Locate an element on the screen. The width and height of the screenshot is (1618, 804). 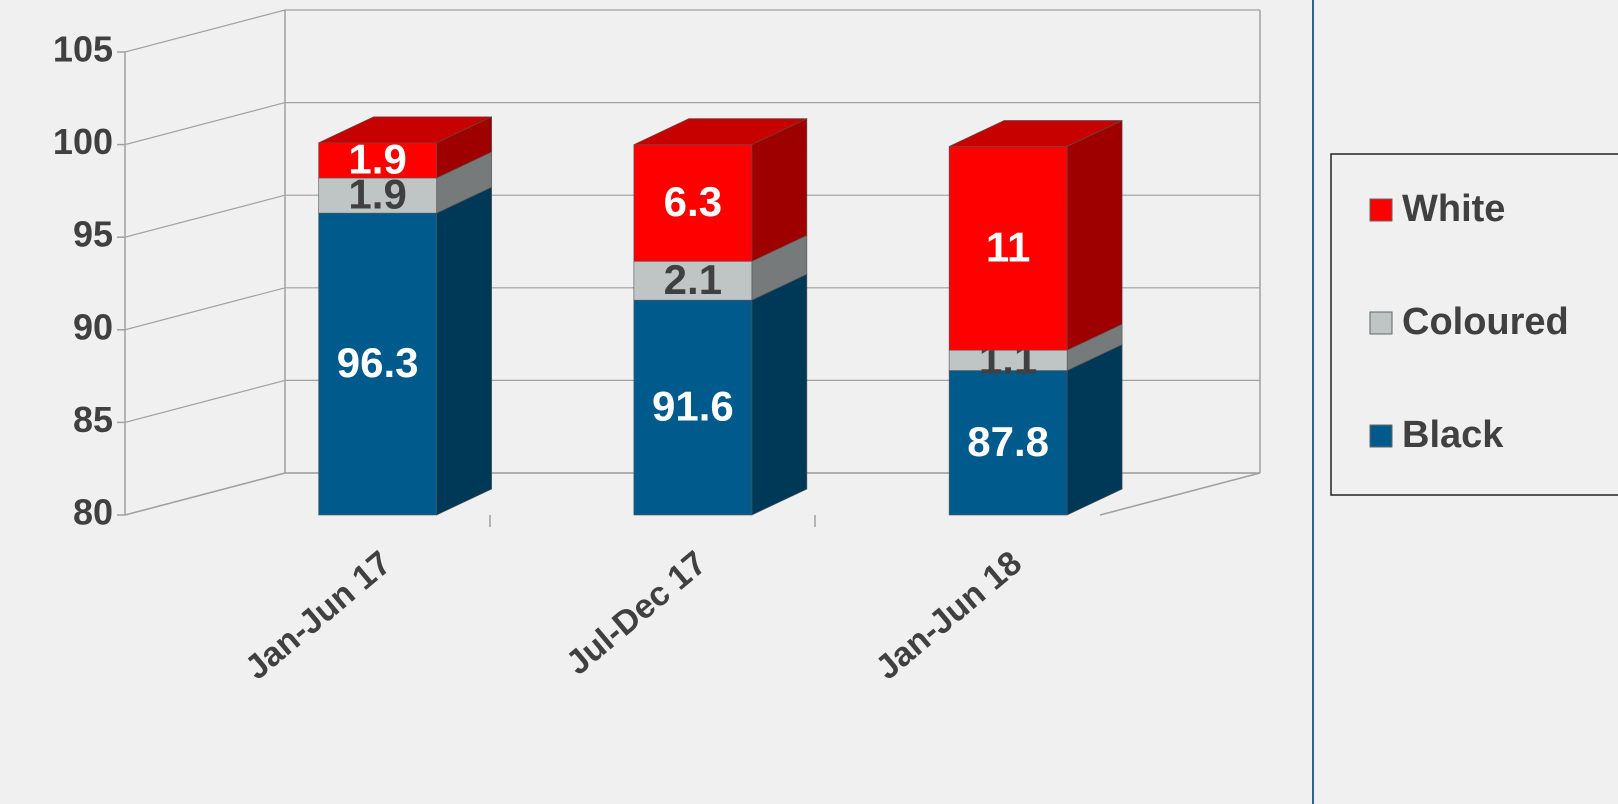
y-tick-label: 100 is located at coordinates (83, 141).